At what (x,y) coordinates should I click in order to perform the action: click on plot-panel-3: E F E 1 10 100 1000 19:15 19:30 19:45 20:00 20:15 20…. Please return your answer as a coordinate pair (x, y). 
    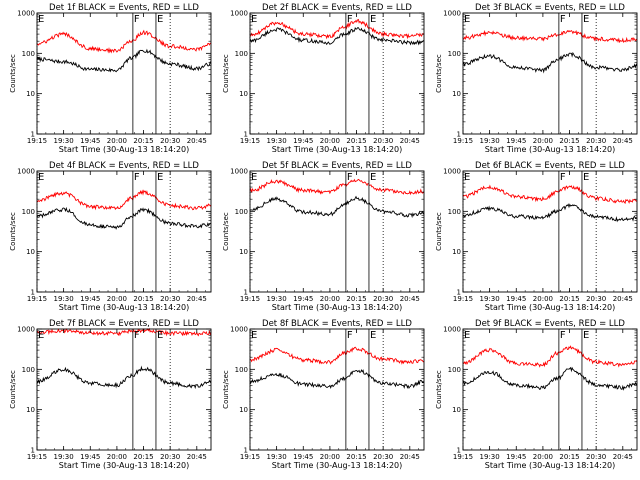
    Looking at the image, I should click on (536, 78).